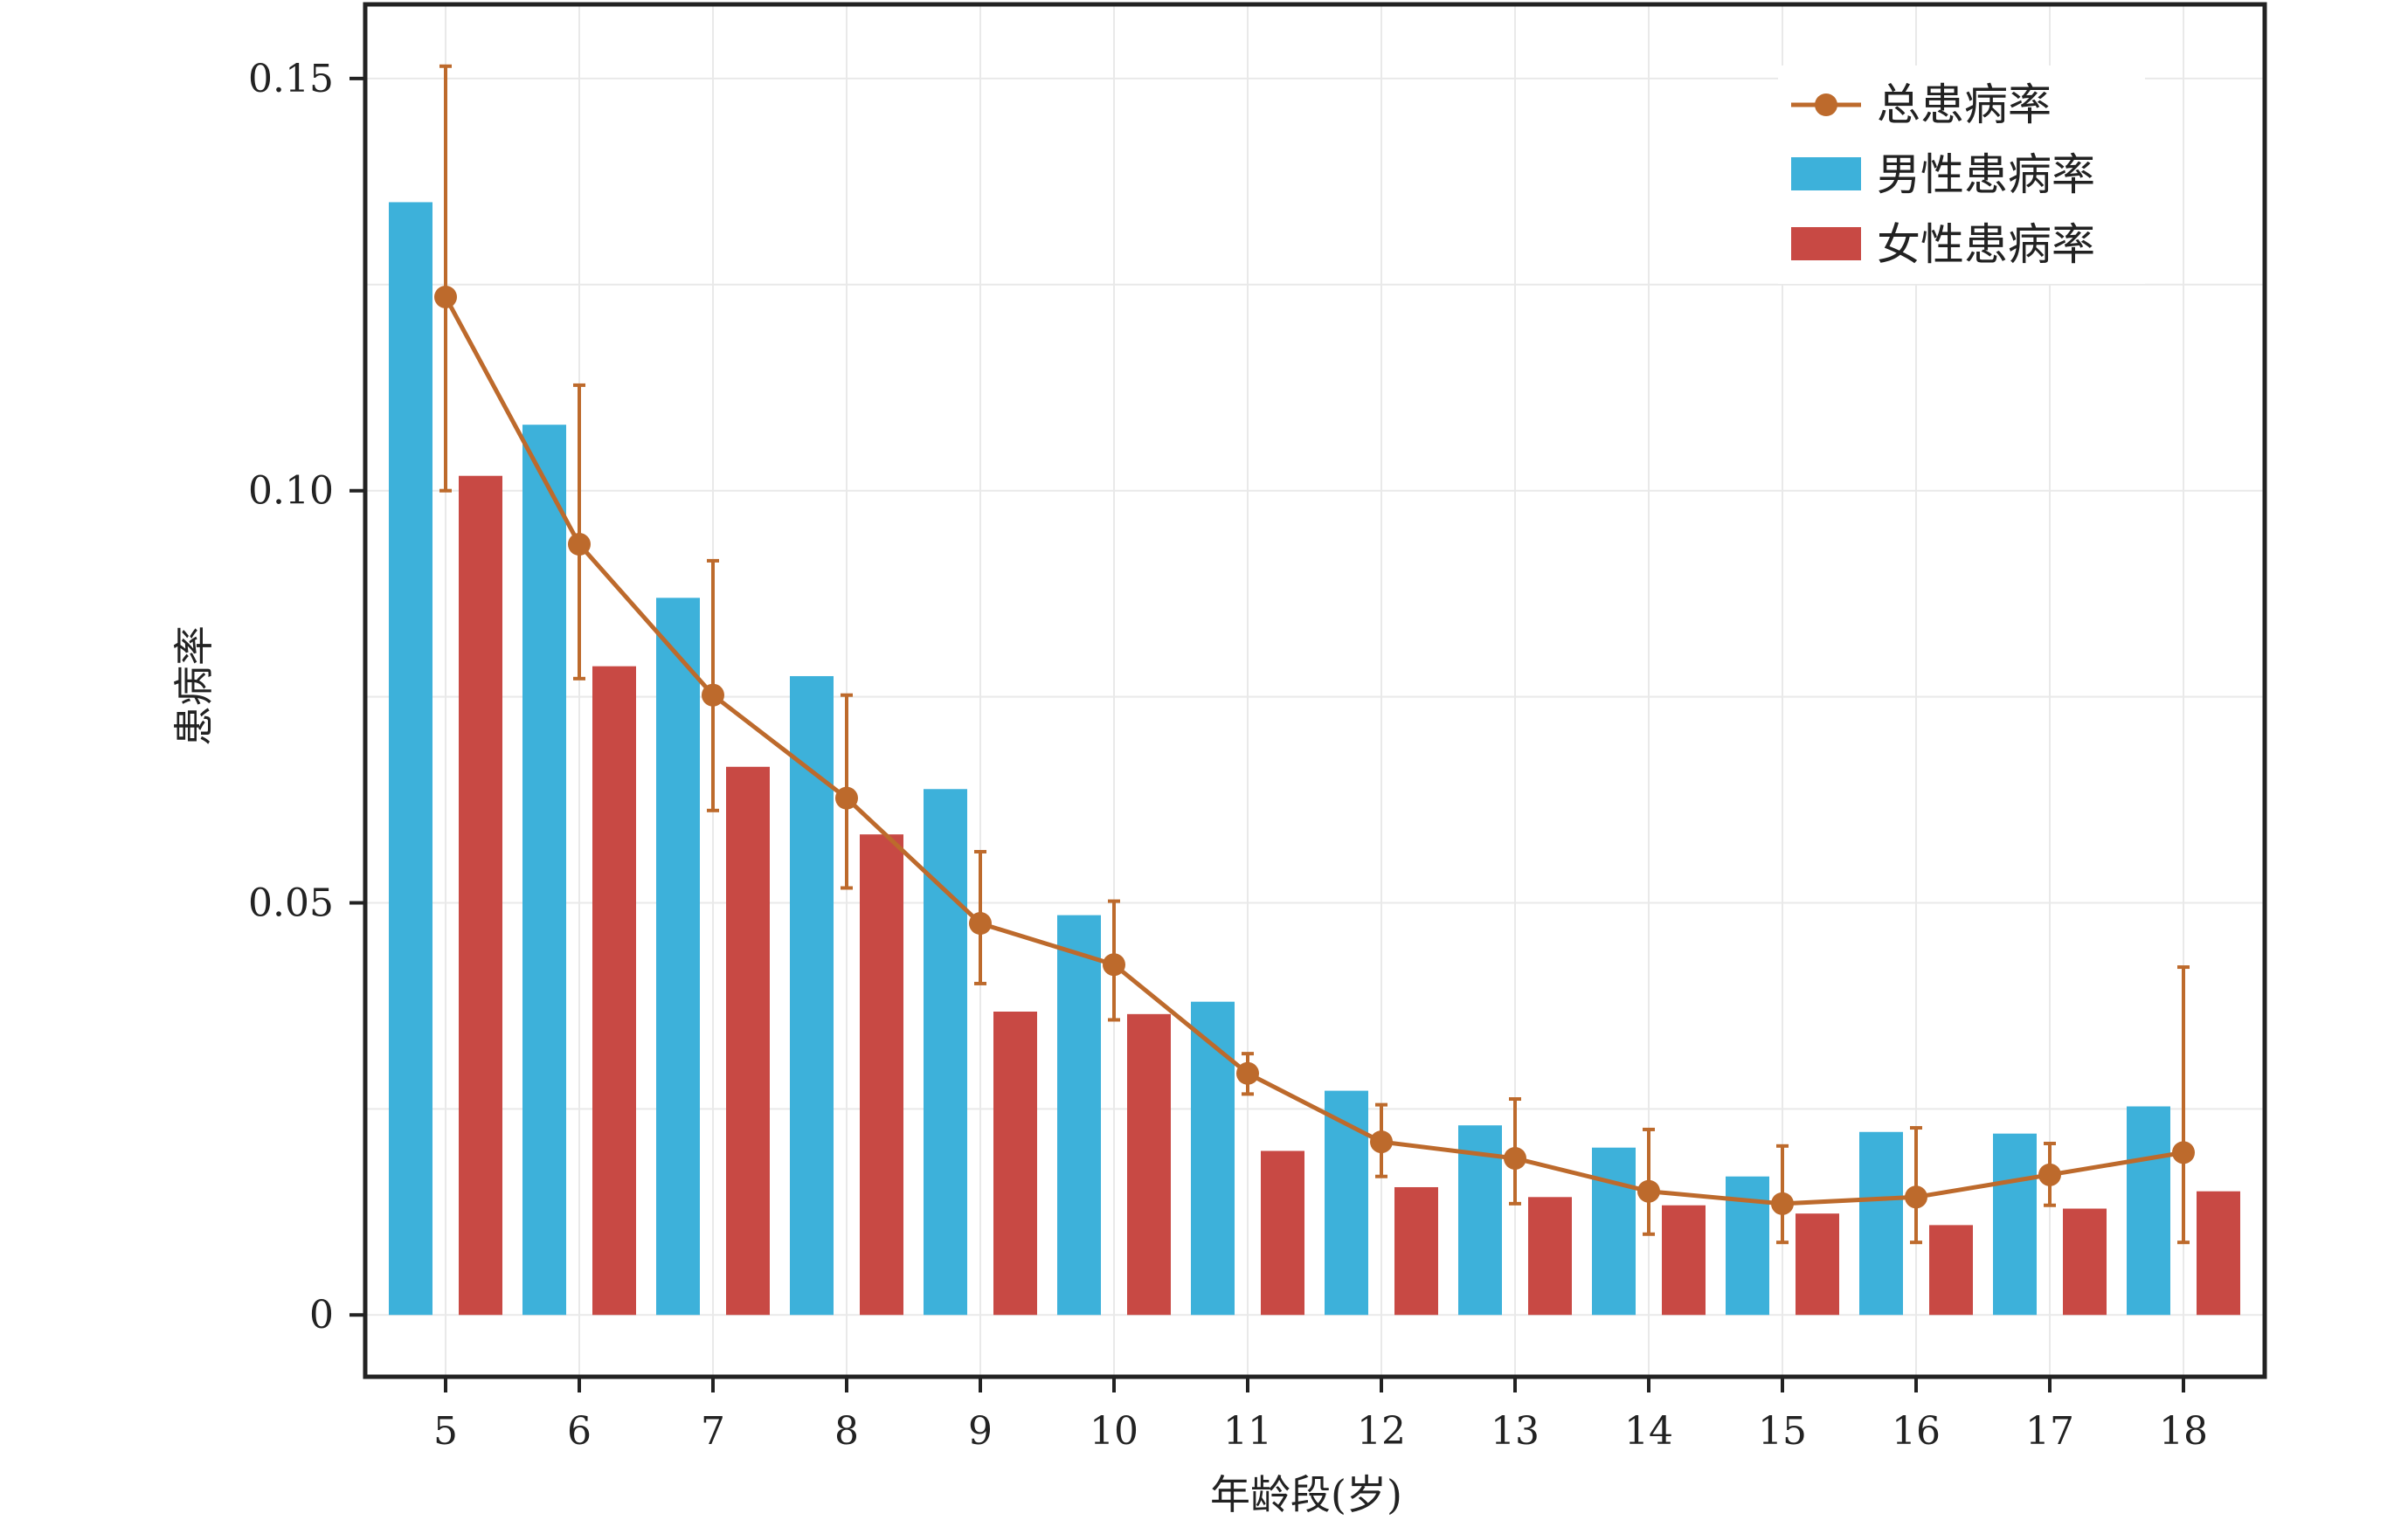 Image resolution: width=2408 pixels, height=1534 pixels. What do you see at coordinates (1826, 104) in the screenshot?
I see `legend-swatch-marker` at bounding box center [1826, 104].